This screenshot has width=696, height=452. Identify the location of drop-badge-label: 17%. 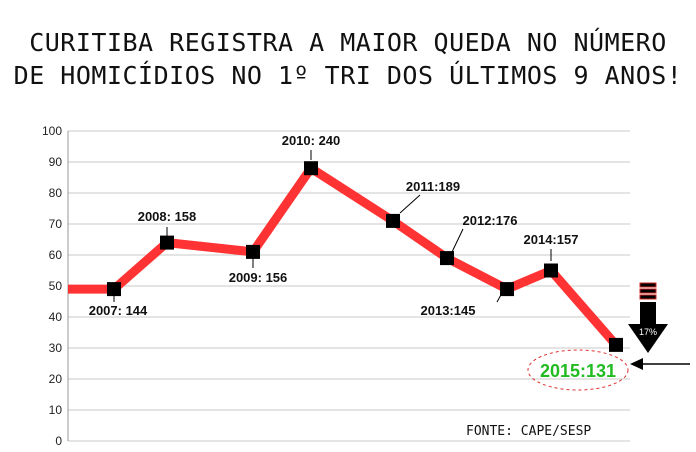
(648, 332).